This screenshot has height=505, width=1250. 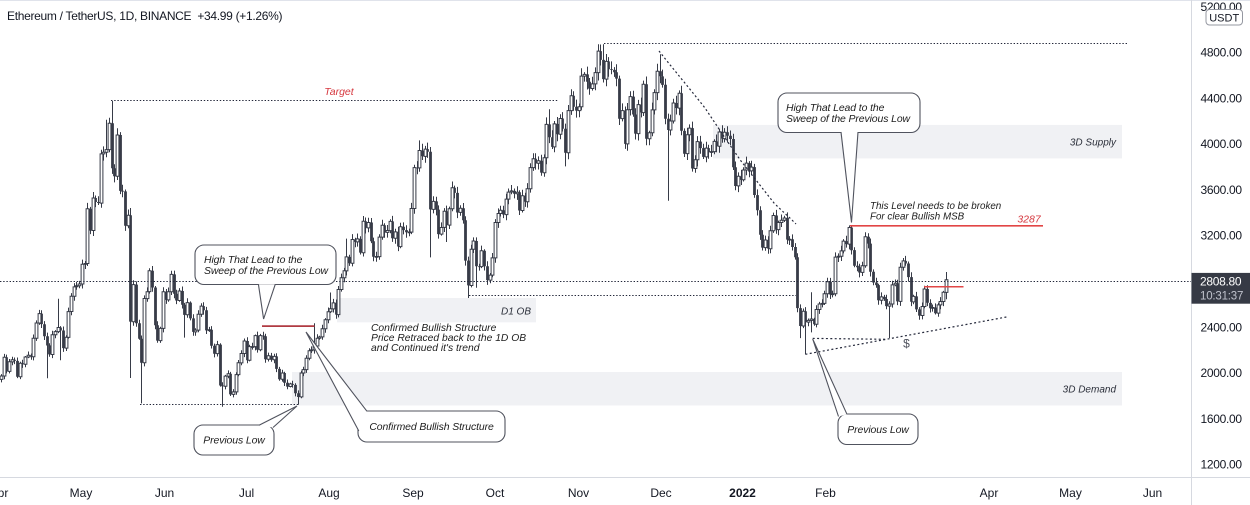 I want to click on svg-text: 1600.00, so click(x=1222, y=419).